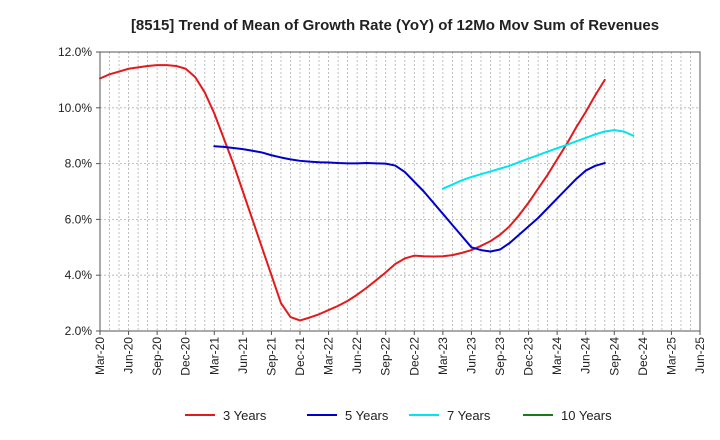 The image size is (720, 440). I want to click on series-line-5-years, so click(409, 199).